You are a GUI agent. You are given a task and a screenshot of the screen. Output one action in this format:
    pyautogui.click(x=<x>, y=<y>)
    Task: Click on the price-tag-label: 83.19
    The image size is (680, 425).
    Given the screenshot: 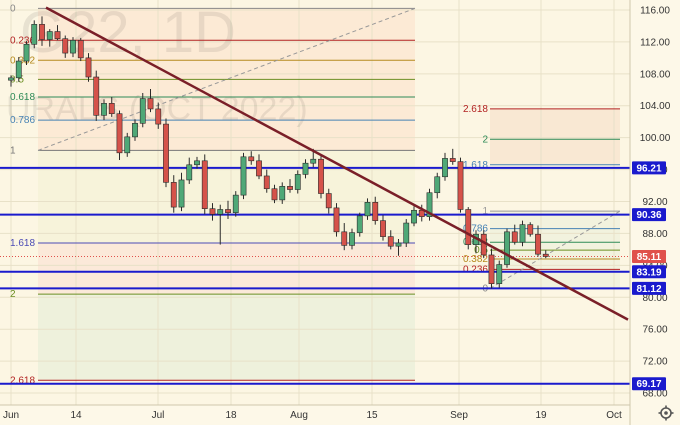 What is the action you would take?
    pyautogui.click(x=648, y=272)
    